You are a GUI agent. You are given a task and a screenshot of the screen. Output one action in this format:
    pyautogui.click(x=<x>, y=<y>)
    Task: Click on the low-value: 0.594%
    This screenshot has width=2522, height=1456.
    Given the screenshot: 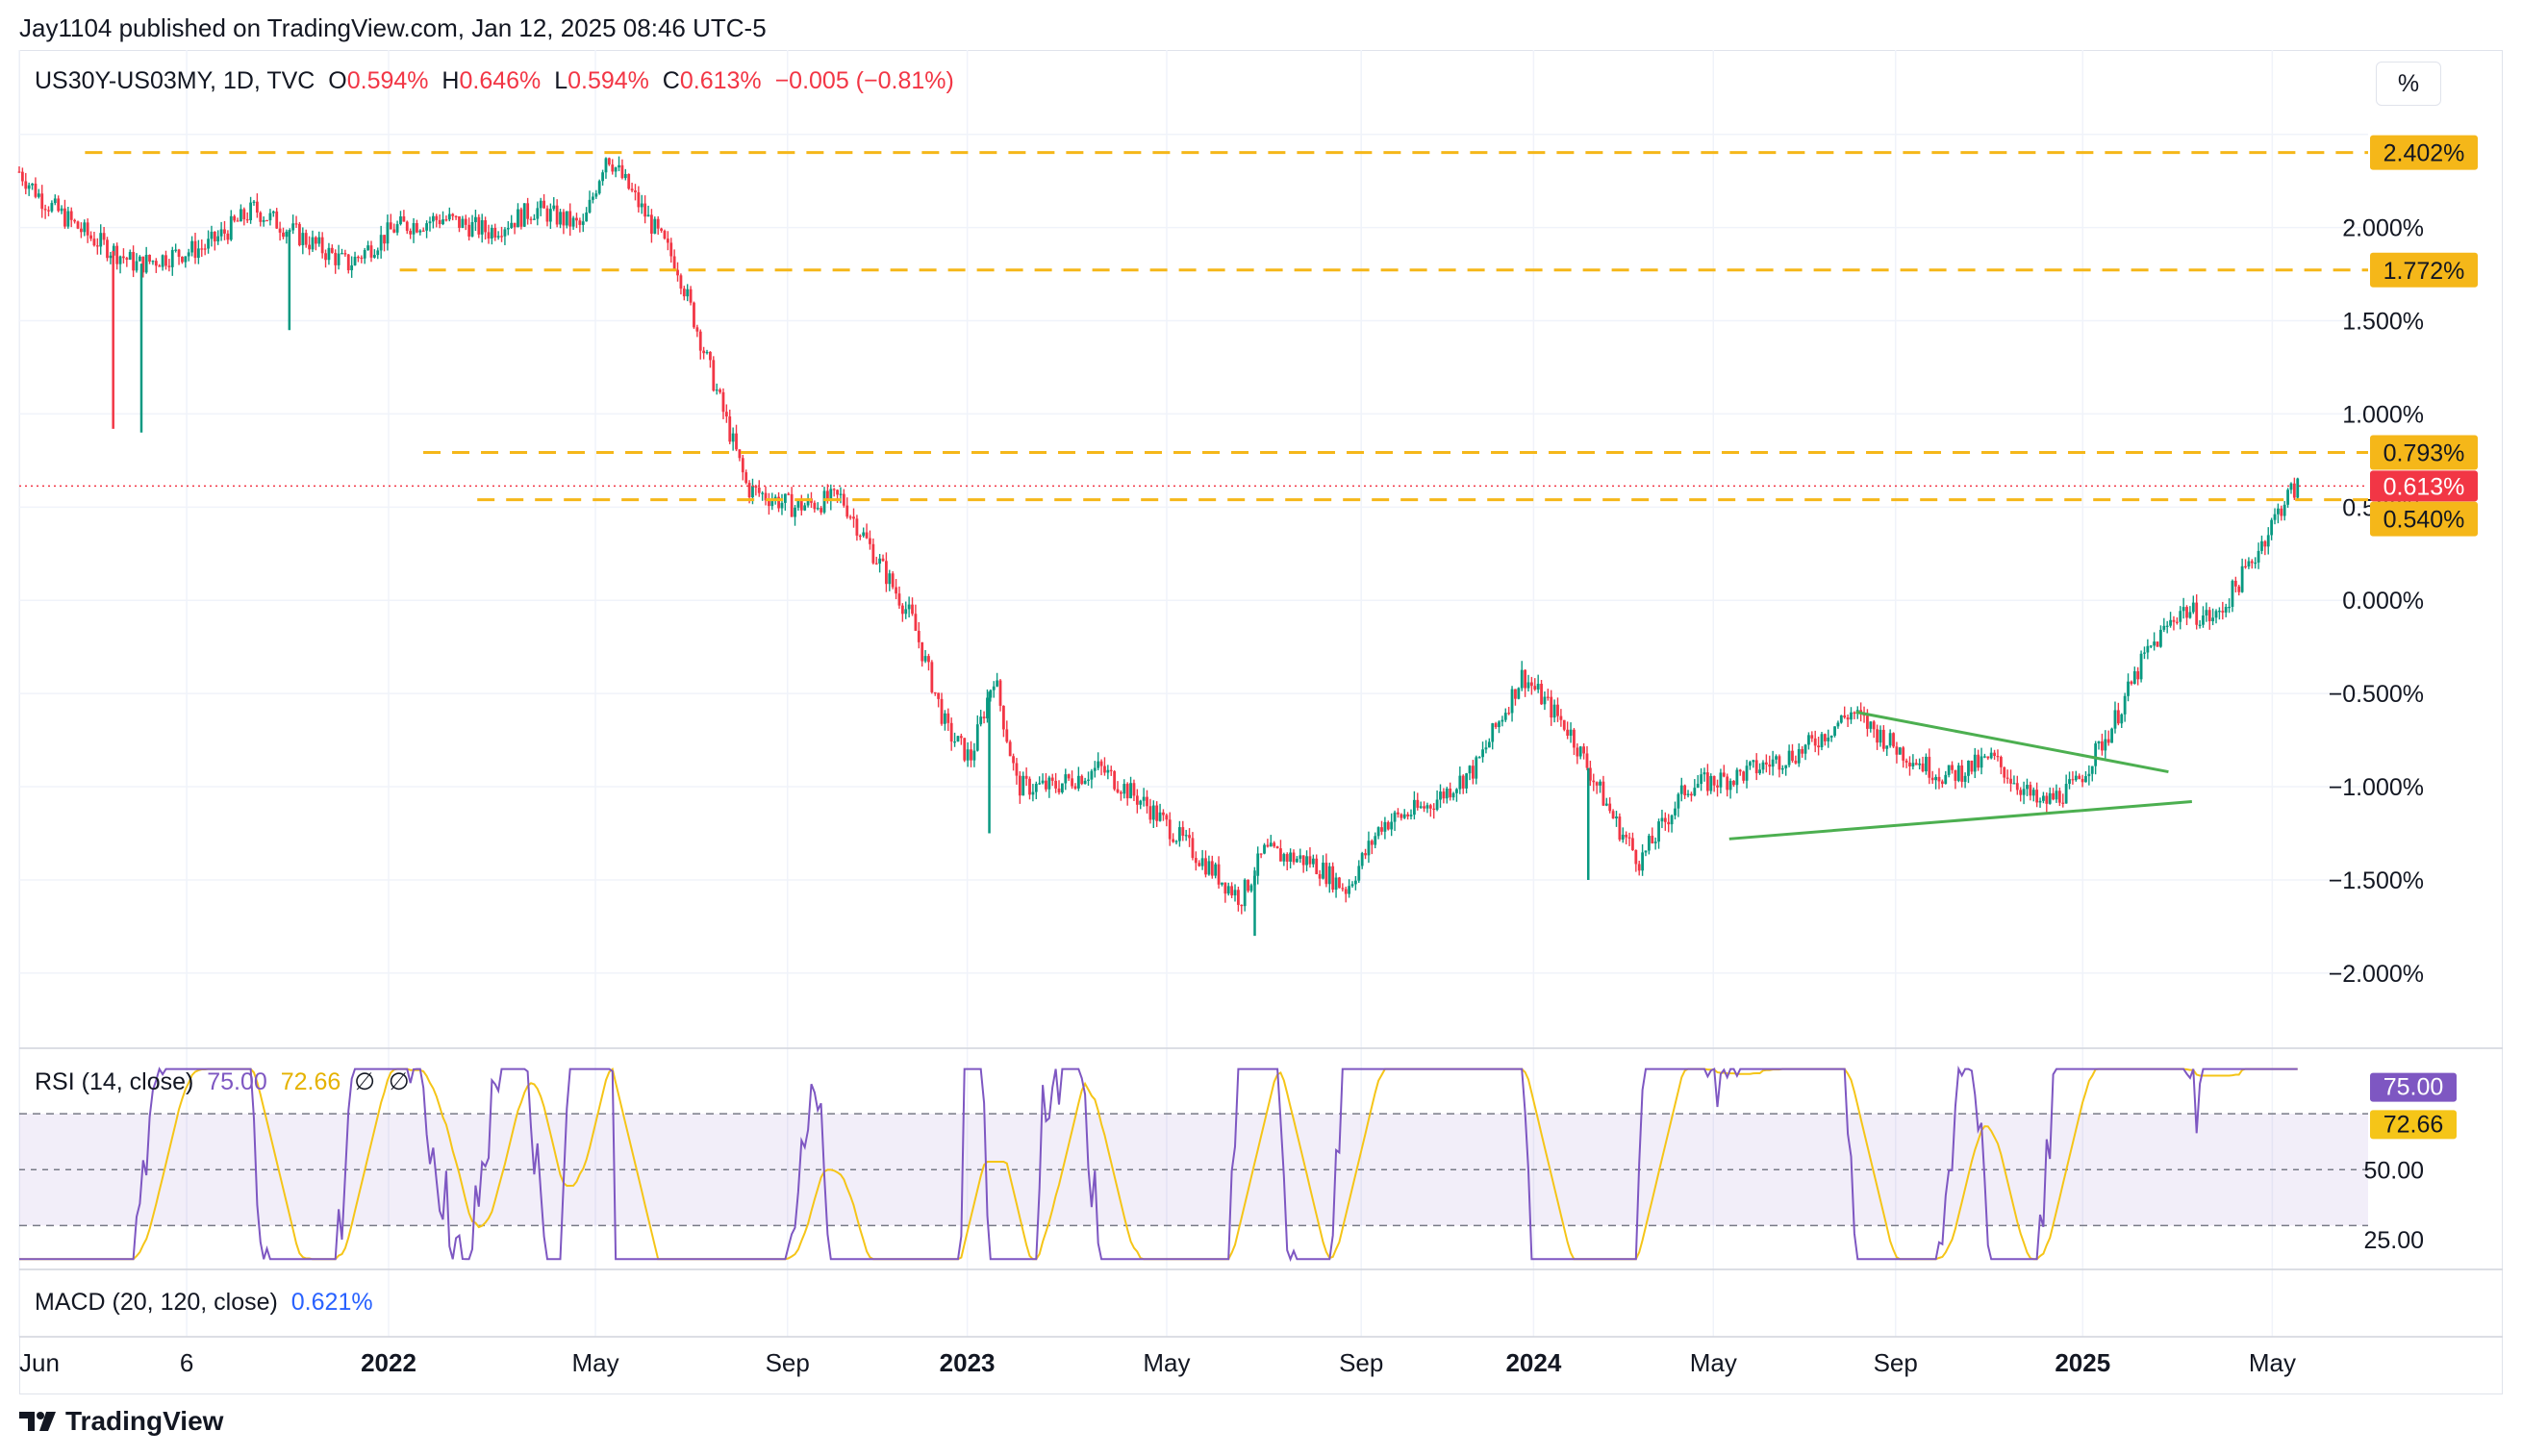 What is the action you would take?
    pyautogui.click(x=608, y=80)
    